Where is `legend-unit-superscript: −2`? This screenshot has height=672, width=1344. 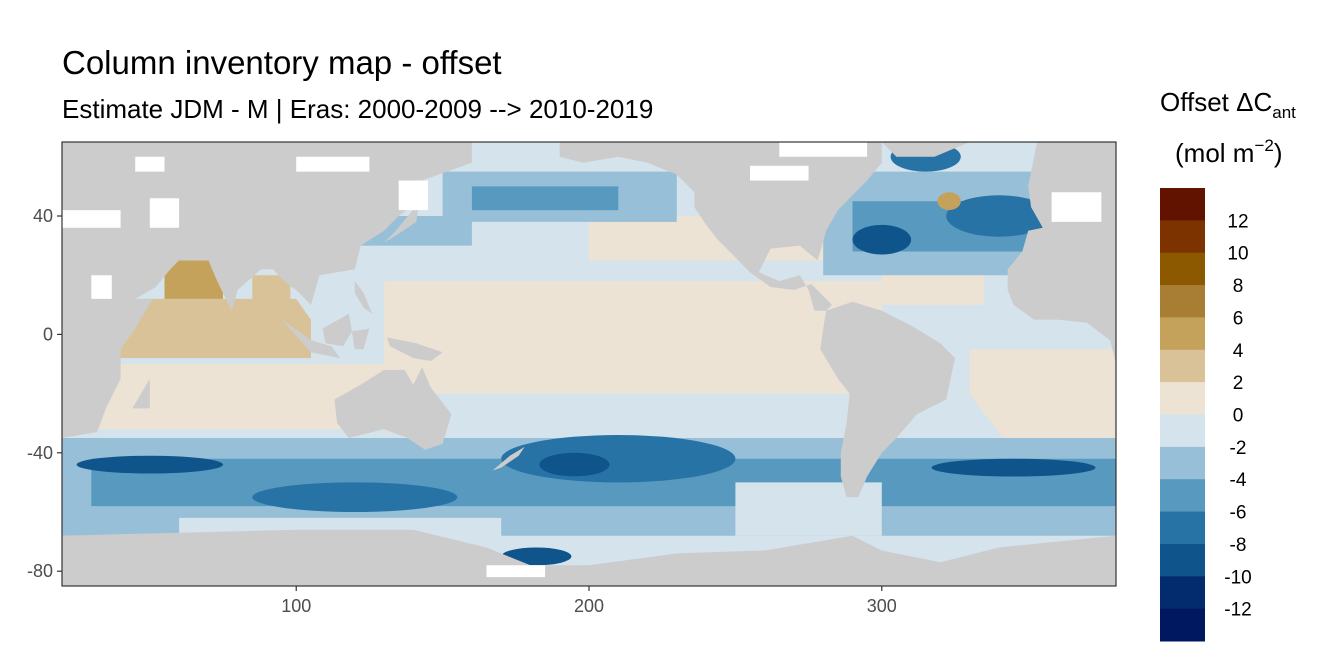 legend-unit-superscript: −2 is located at coordinates (1263, 145).